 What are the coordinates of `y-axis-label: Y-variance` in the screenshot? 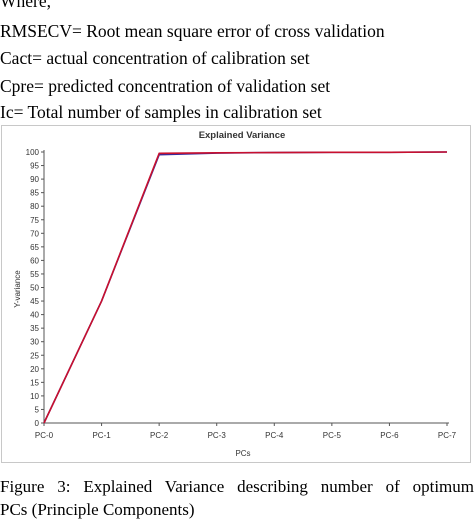 It's located at (17, 289).